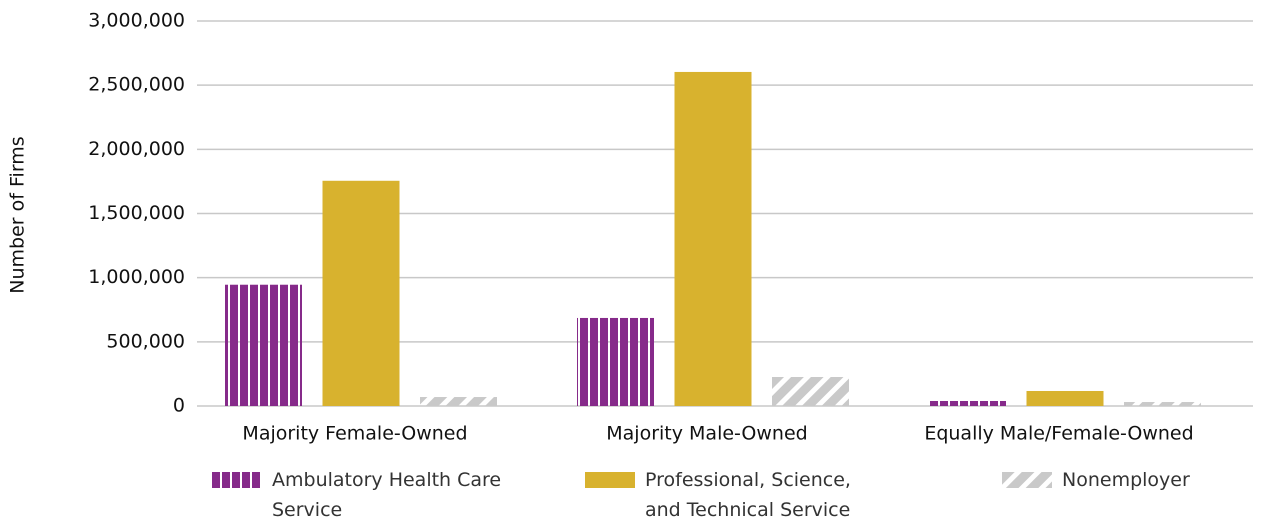 The height and width of the screenshot is (523, 1279). I want to click on legend-label: Ambulatory Health Care Service, so click(387, 495).